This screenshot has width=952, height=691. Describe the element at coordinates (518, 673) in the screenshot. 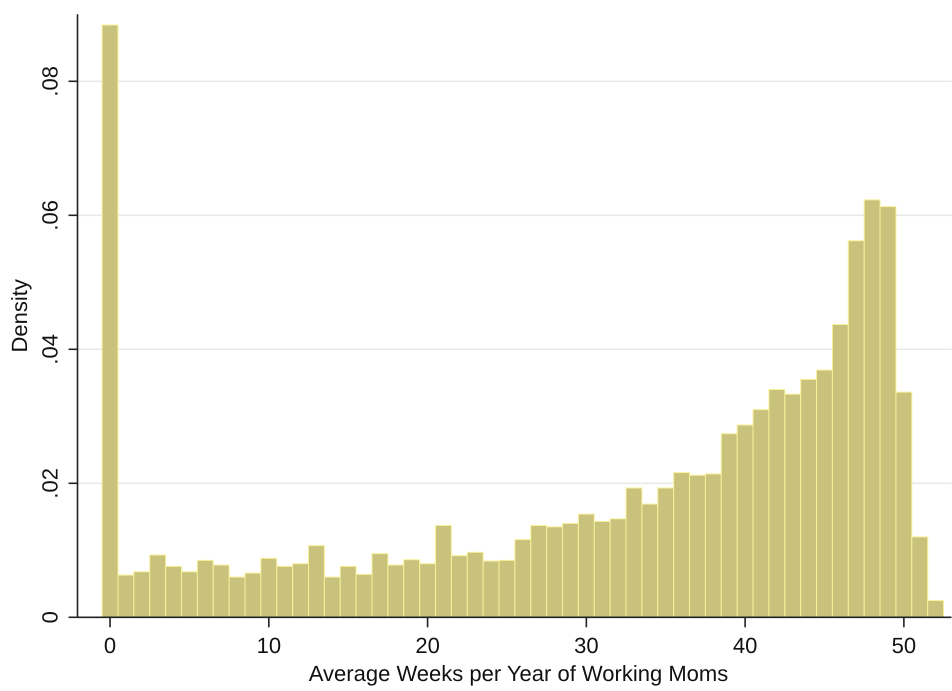

I see `x-axis-title: Average Weeks per Year of Working Moms` at that location.